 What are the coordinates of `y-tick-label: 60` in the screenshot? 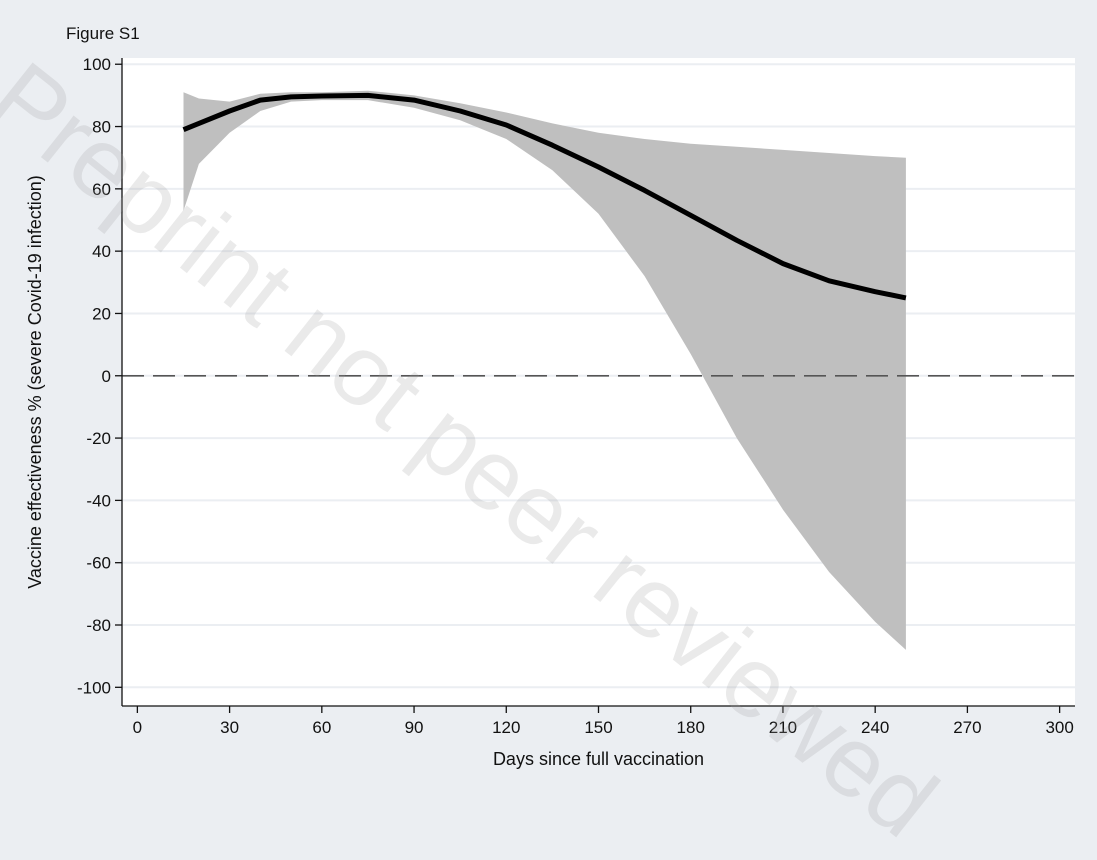 It's located at (101, 189).